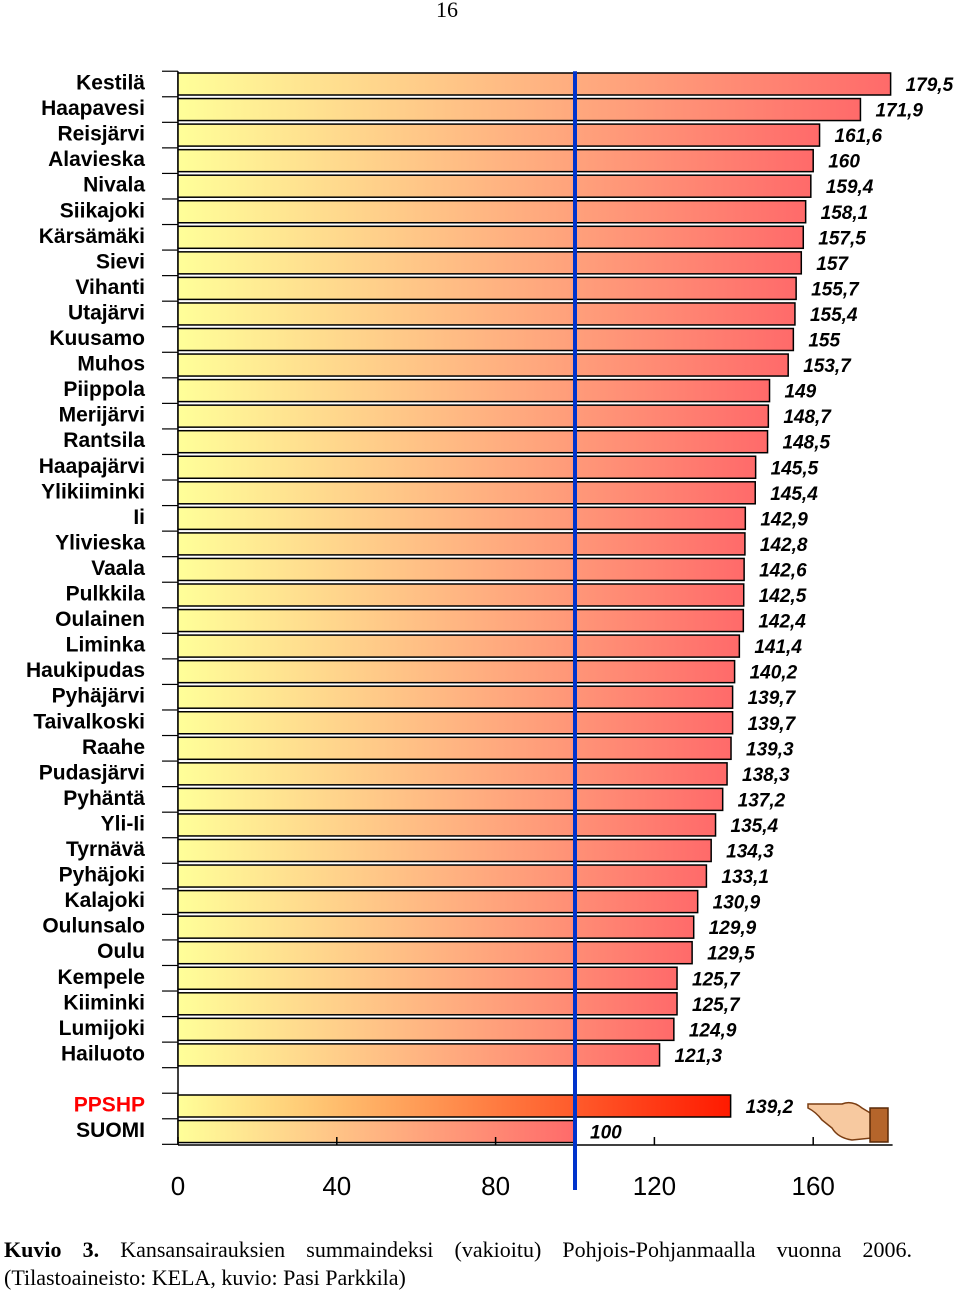 This screenshot has width=960, height=1295. What do you see at coordinates (92, 772) in the screenshot?
I see `category-label: Pudasjärvi` at bounding box center [92, 772].